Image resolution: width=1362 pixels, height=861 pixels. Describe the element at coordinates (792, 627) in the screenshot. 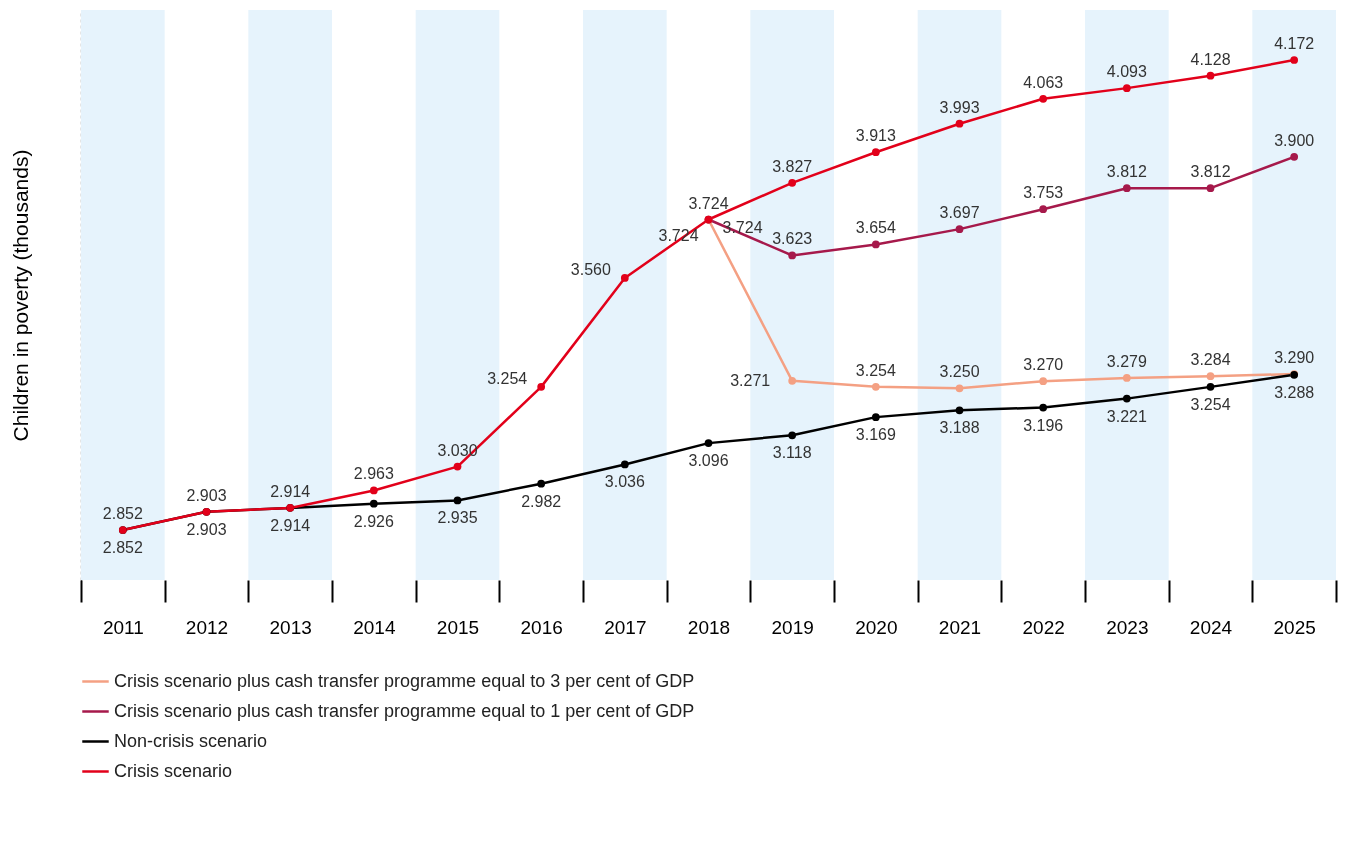

I see `x-tick-label: 2019` at that location.